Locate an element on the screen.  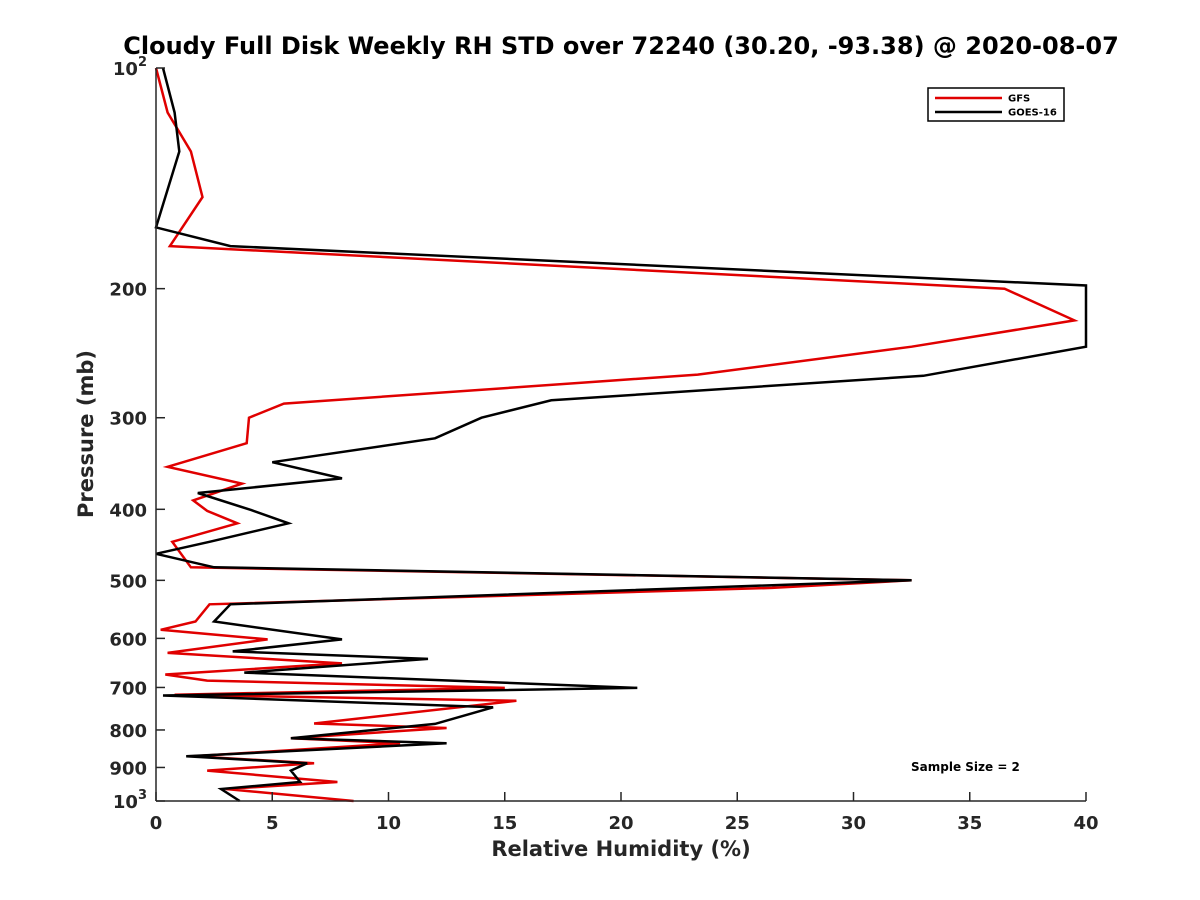
y-tick-label: 500 is located at coordinates (128, 581).